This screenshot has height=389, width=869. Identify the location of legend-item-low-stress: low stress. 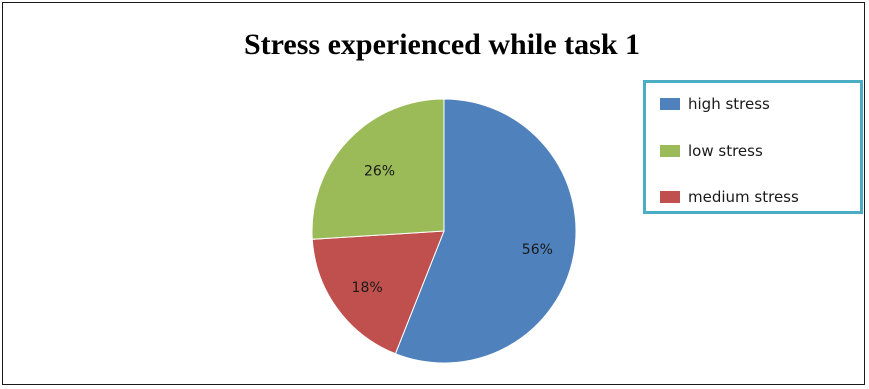
(711, 151).